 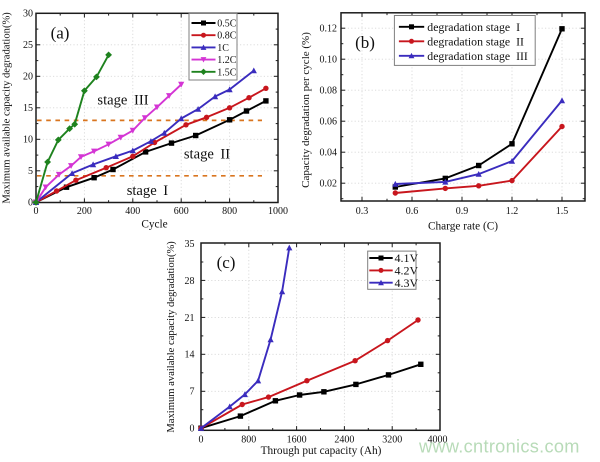 I want to click on svg-text: degradation stage I, so click(x=473, y=27).